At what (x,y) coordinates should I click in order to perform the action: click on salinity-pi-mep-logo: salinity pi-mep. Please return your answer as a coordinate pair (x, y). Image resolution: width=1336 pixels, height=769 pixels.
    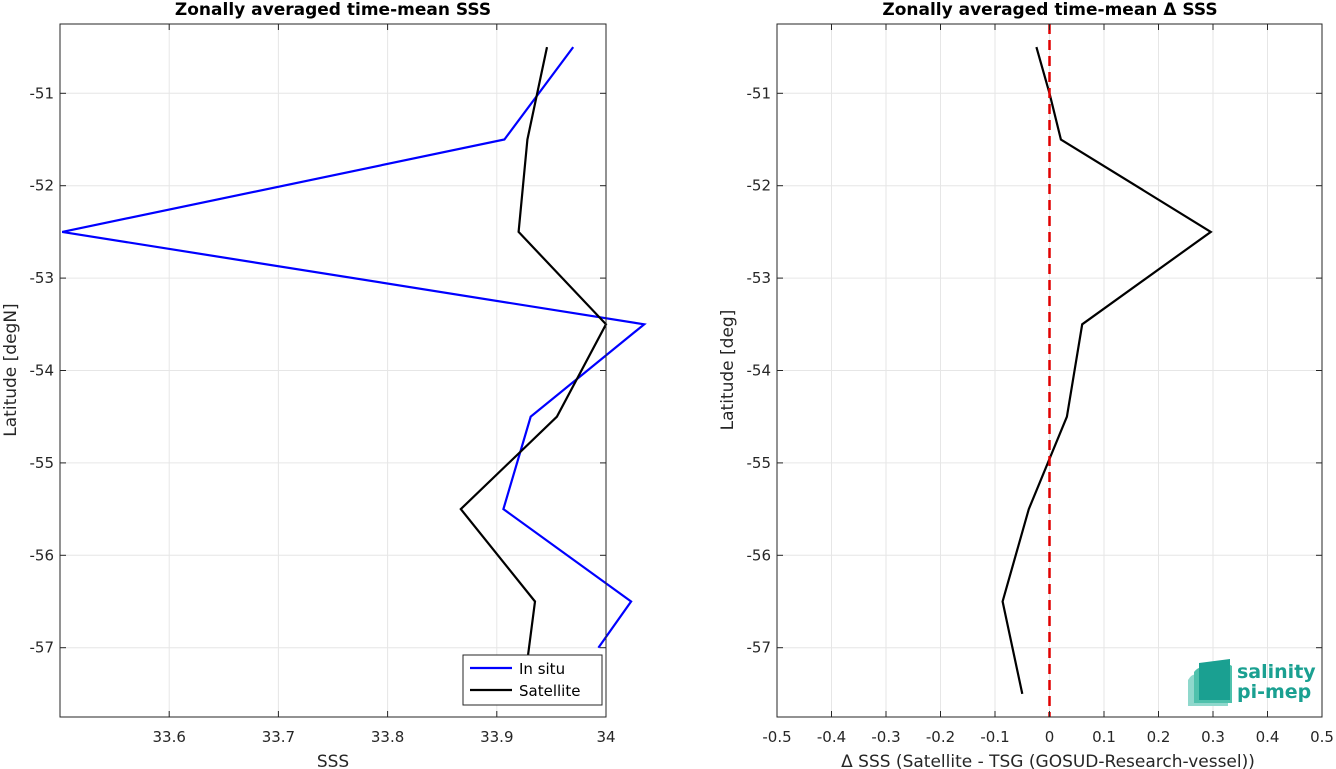
    Looking at the image, I should click on (1252, 682).